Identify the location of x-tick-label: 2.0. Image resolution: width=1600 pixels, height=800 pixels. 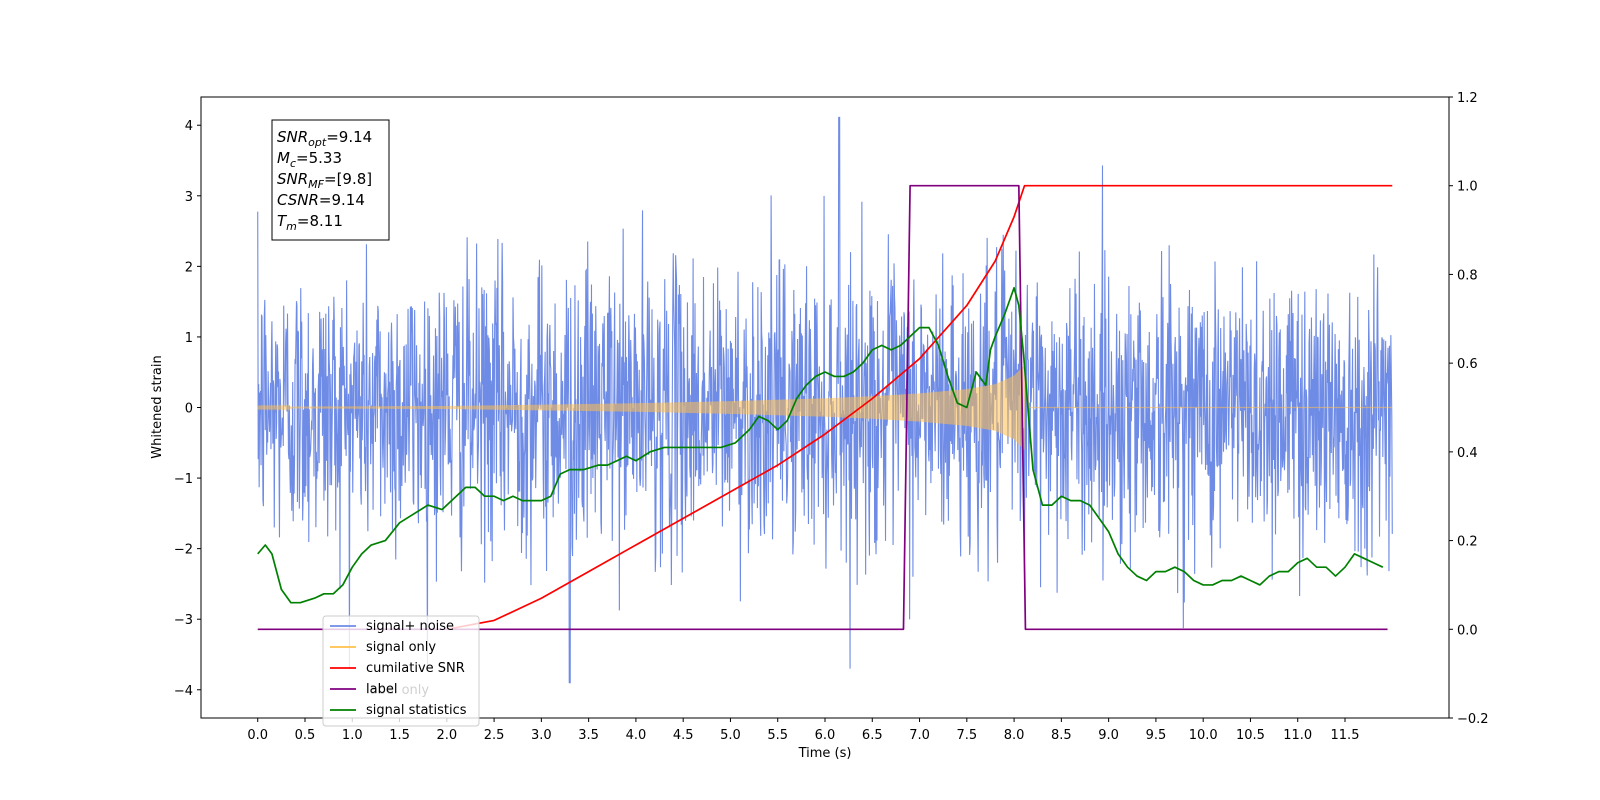
(446, 735).